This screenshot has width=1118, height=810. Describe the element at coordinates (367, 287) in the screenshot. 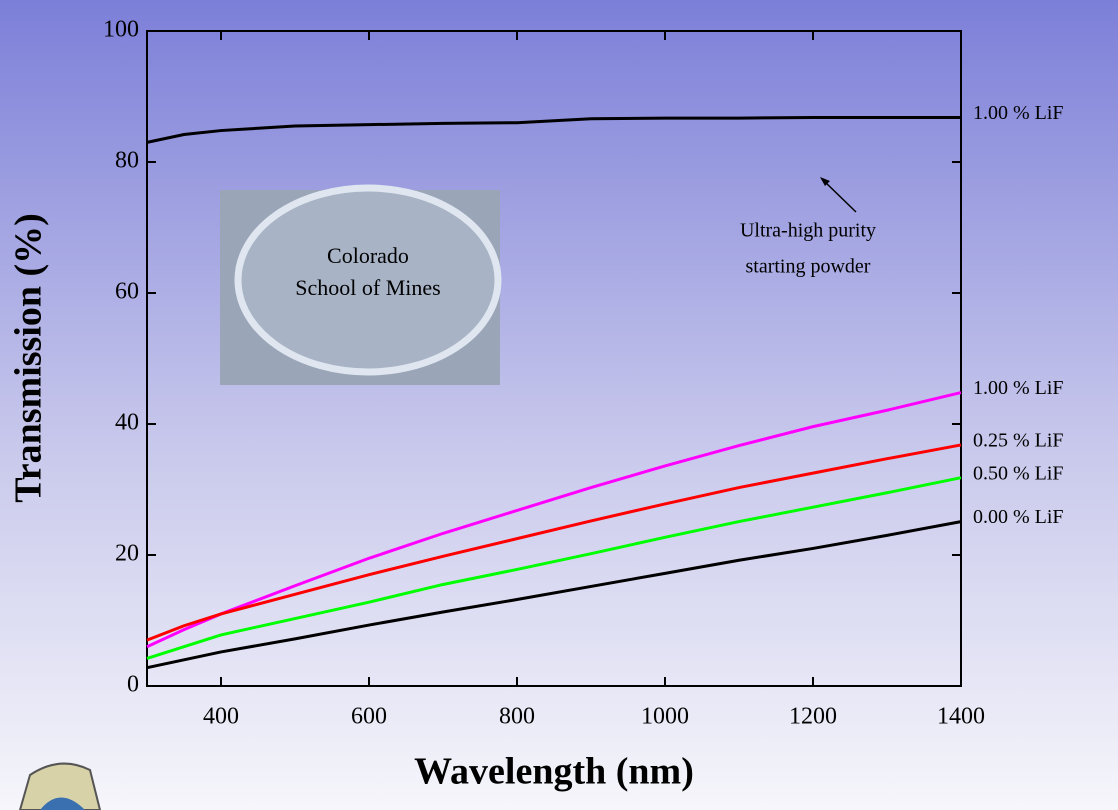

I see `inset-text: School of Mines` at that location.